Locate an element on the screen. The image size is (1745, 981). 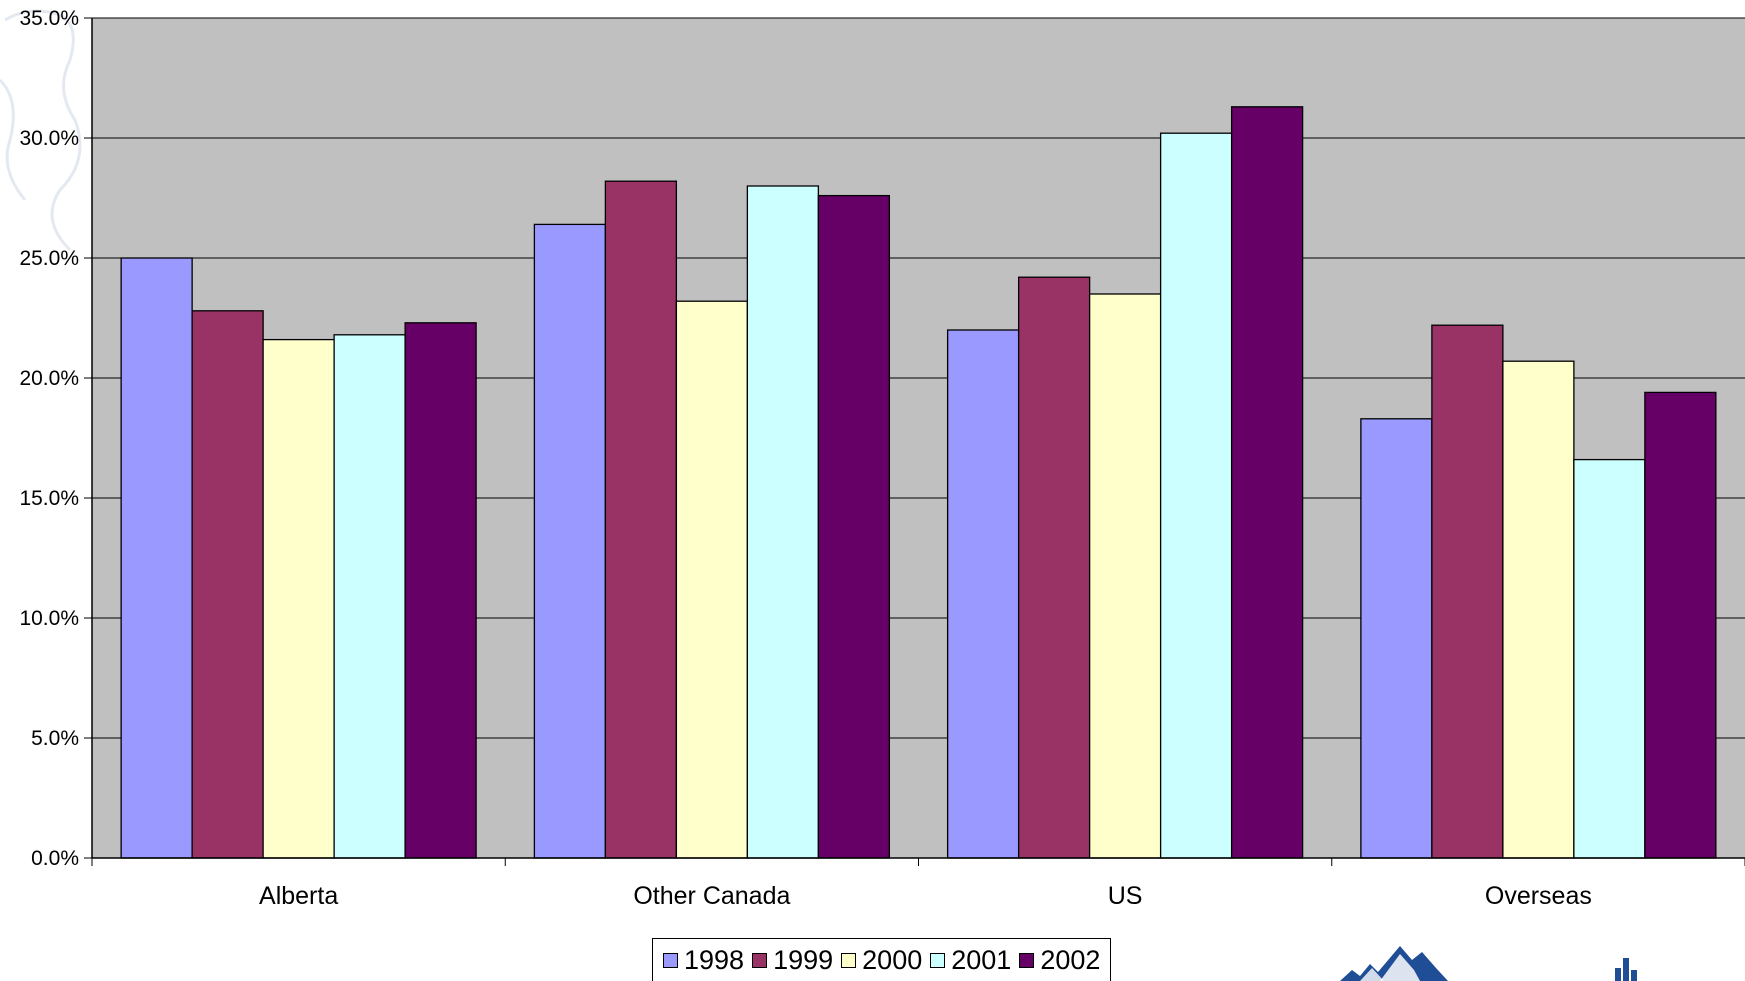
y-tick-label: 15.0% is located at coordinates (49, 498).